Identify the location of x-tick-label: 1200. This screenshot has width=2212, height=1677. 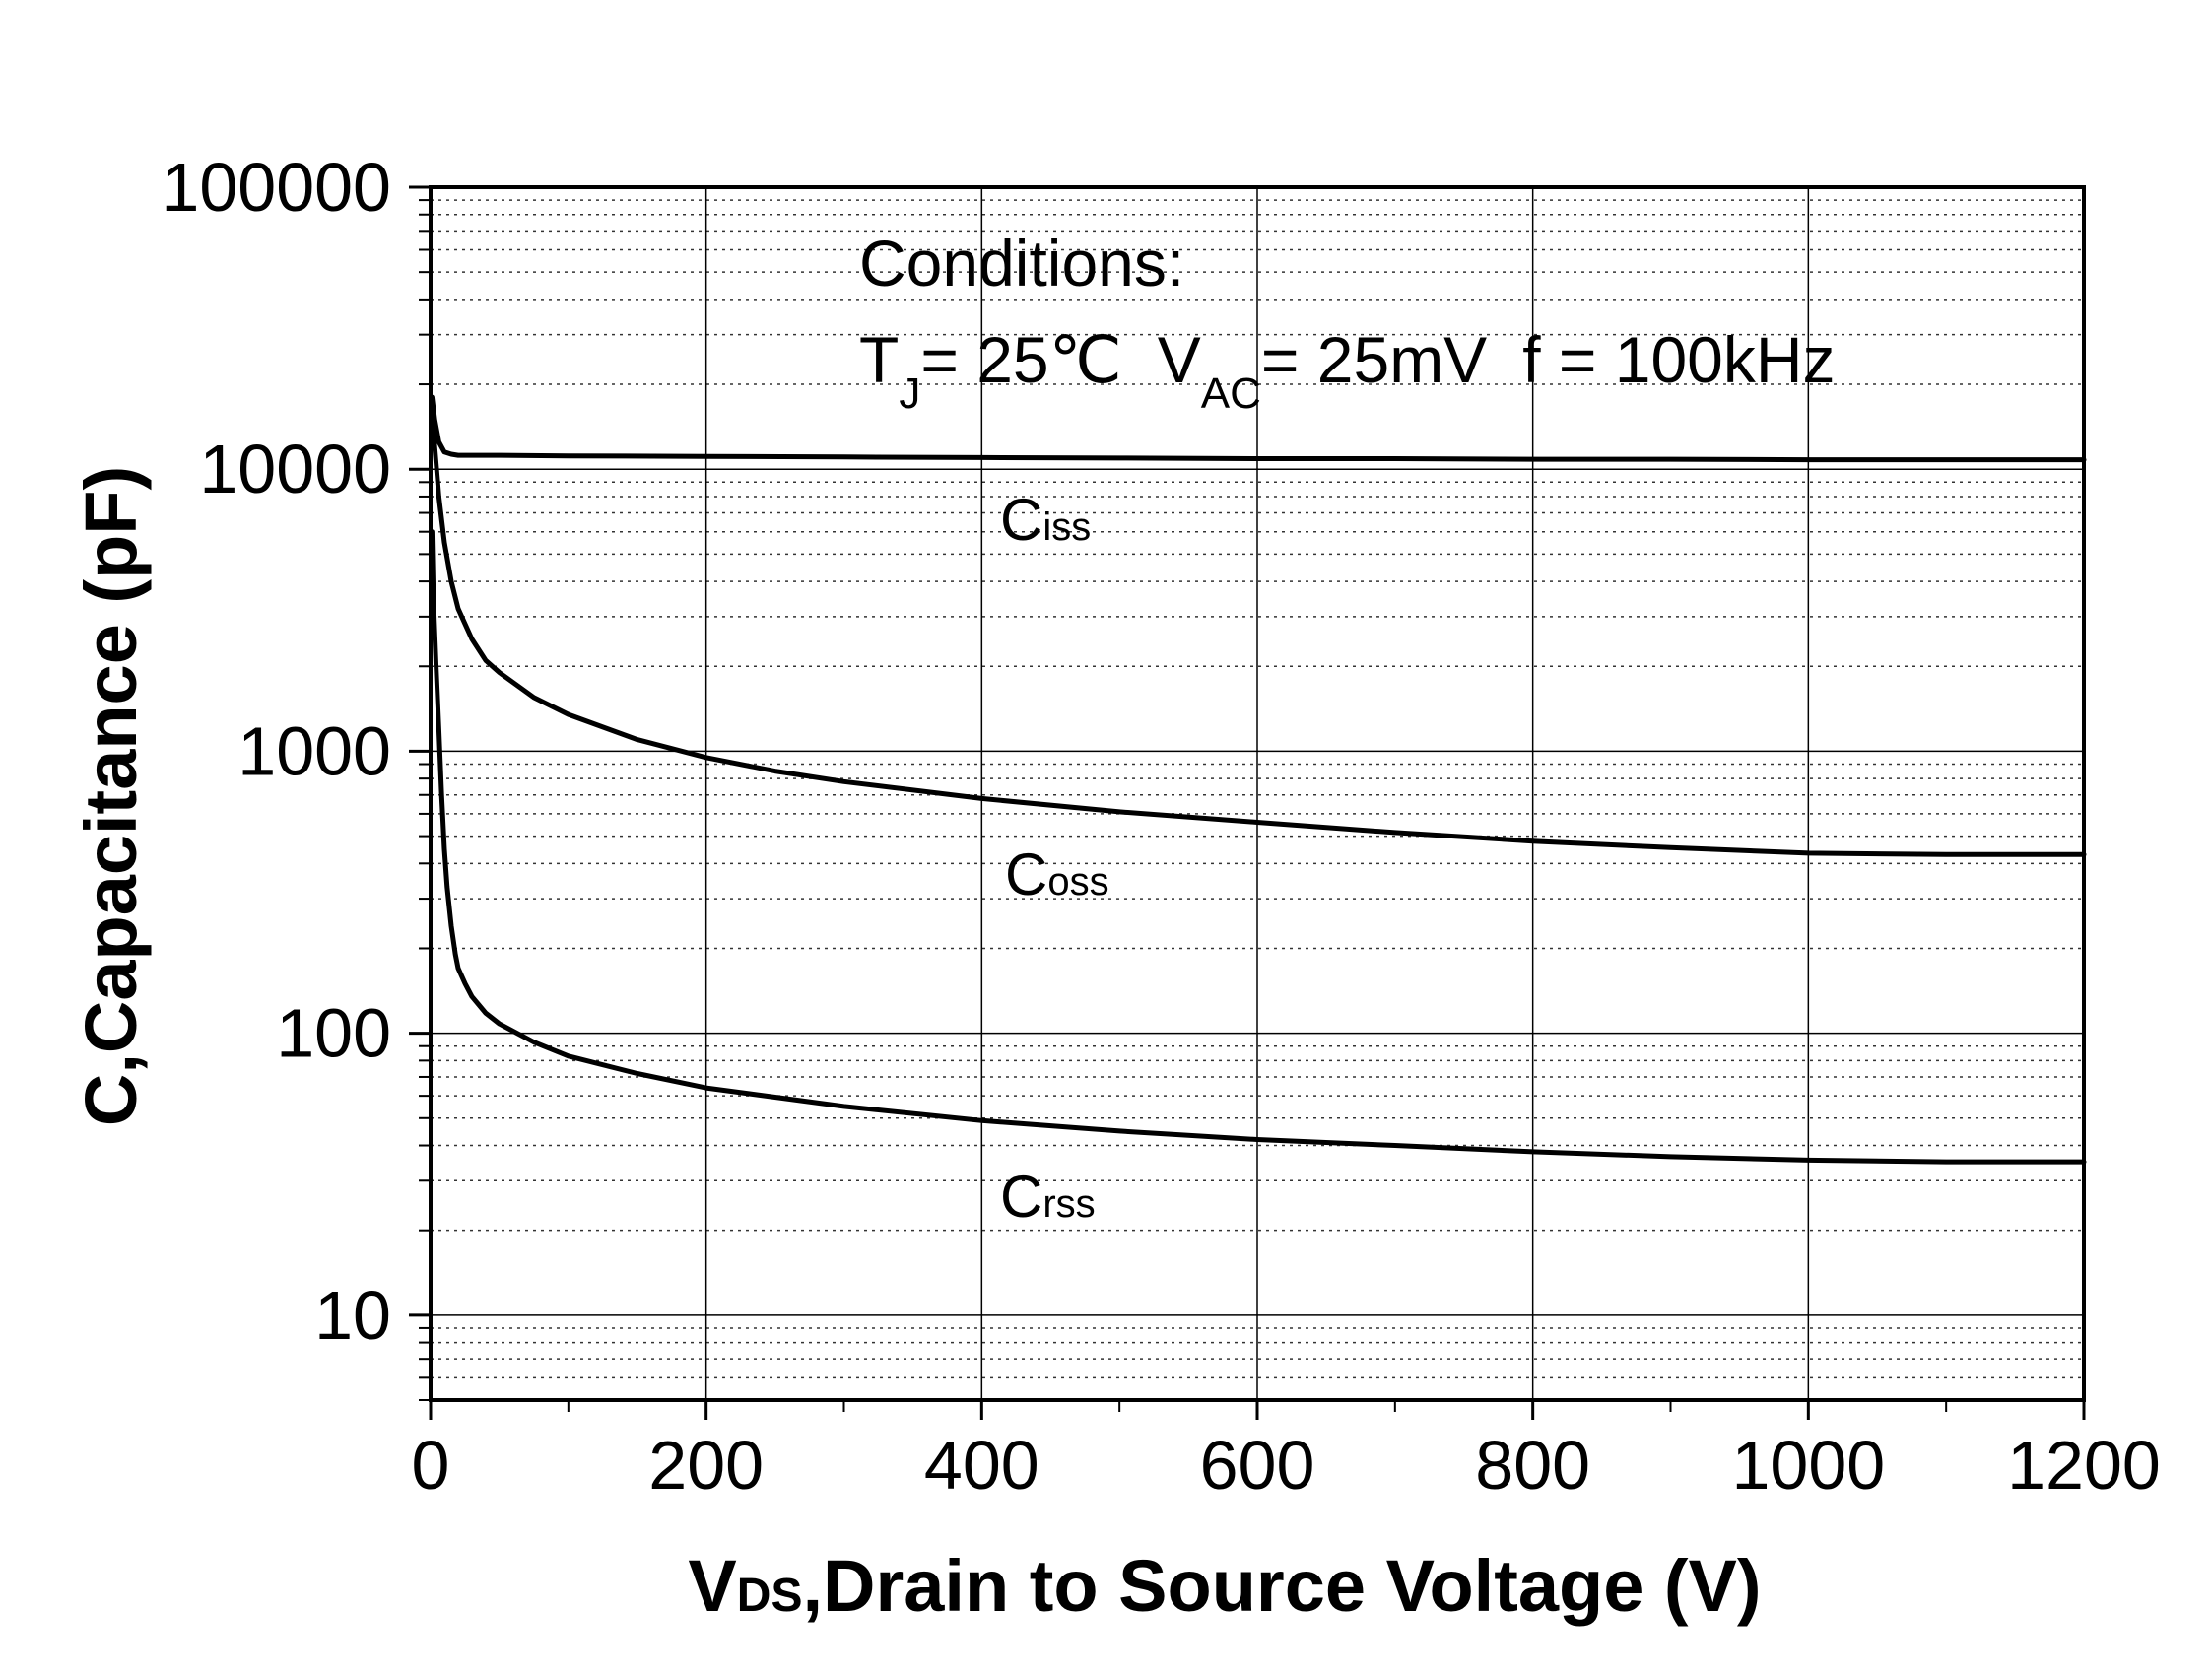
(2084, 1465).